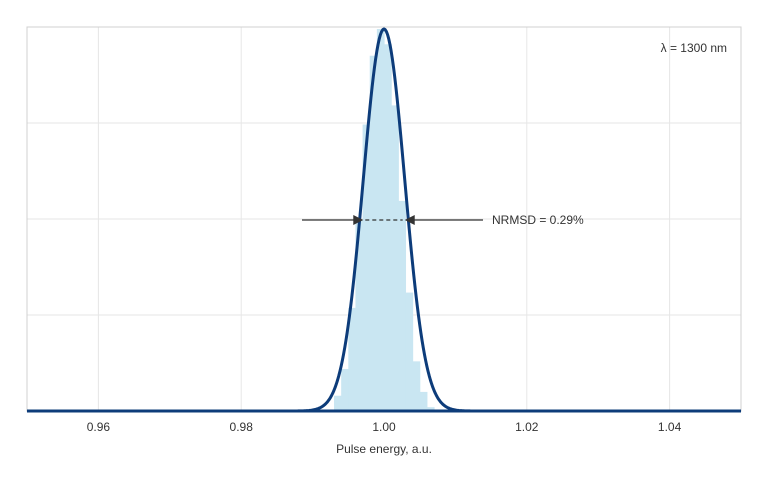 The height and width of the screenshot is (480, 768). I want to click on left-arrow-head, so click(358, 220).